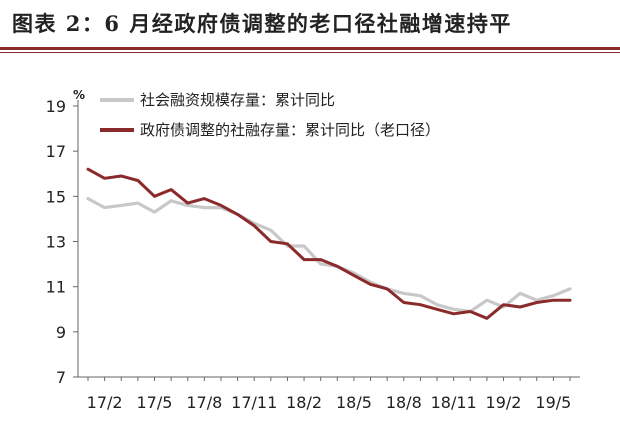 The width and height of the screenshot is (620, 422). Describe the element at coordinates (304, 402) in the screenshot. I see `x-tick-label: 18/2` at that location.